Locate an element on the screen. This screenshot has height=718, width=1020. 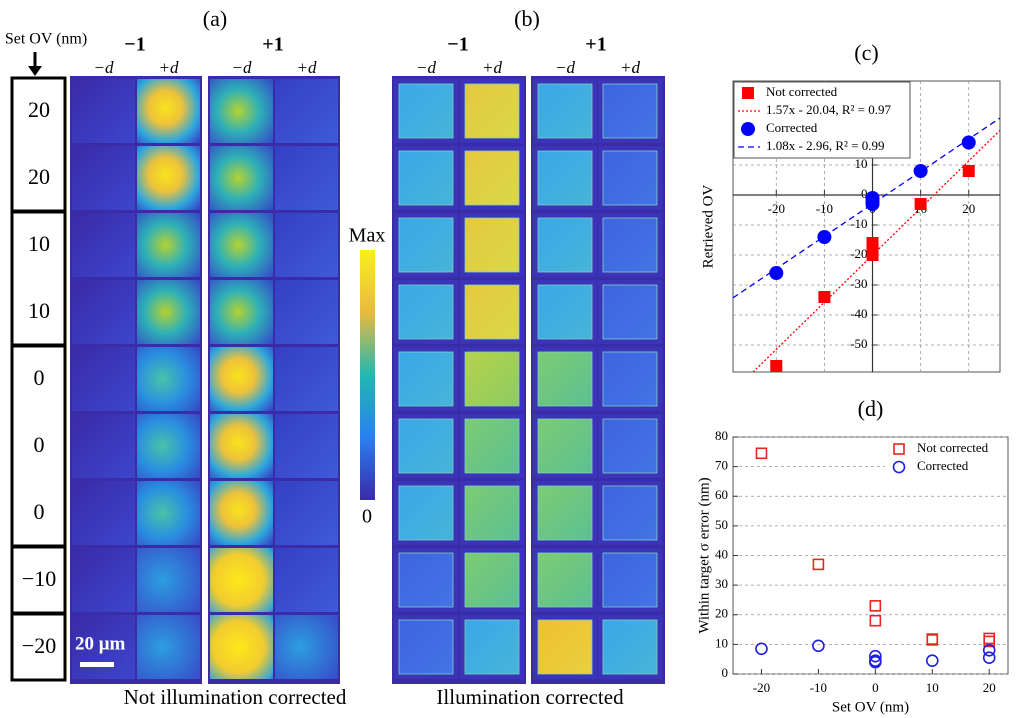
panel-label: (b) is located at coordinates (527, 18).